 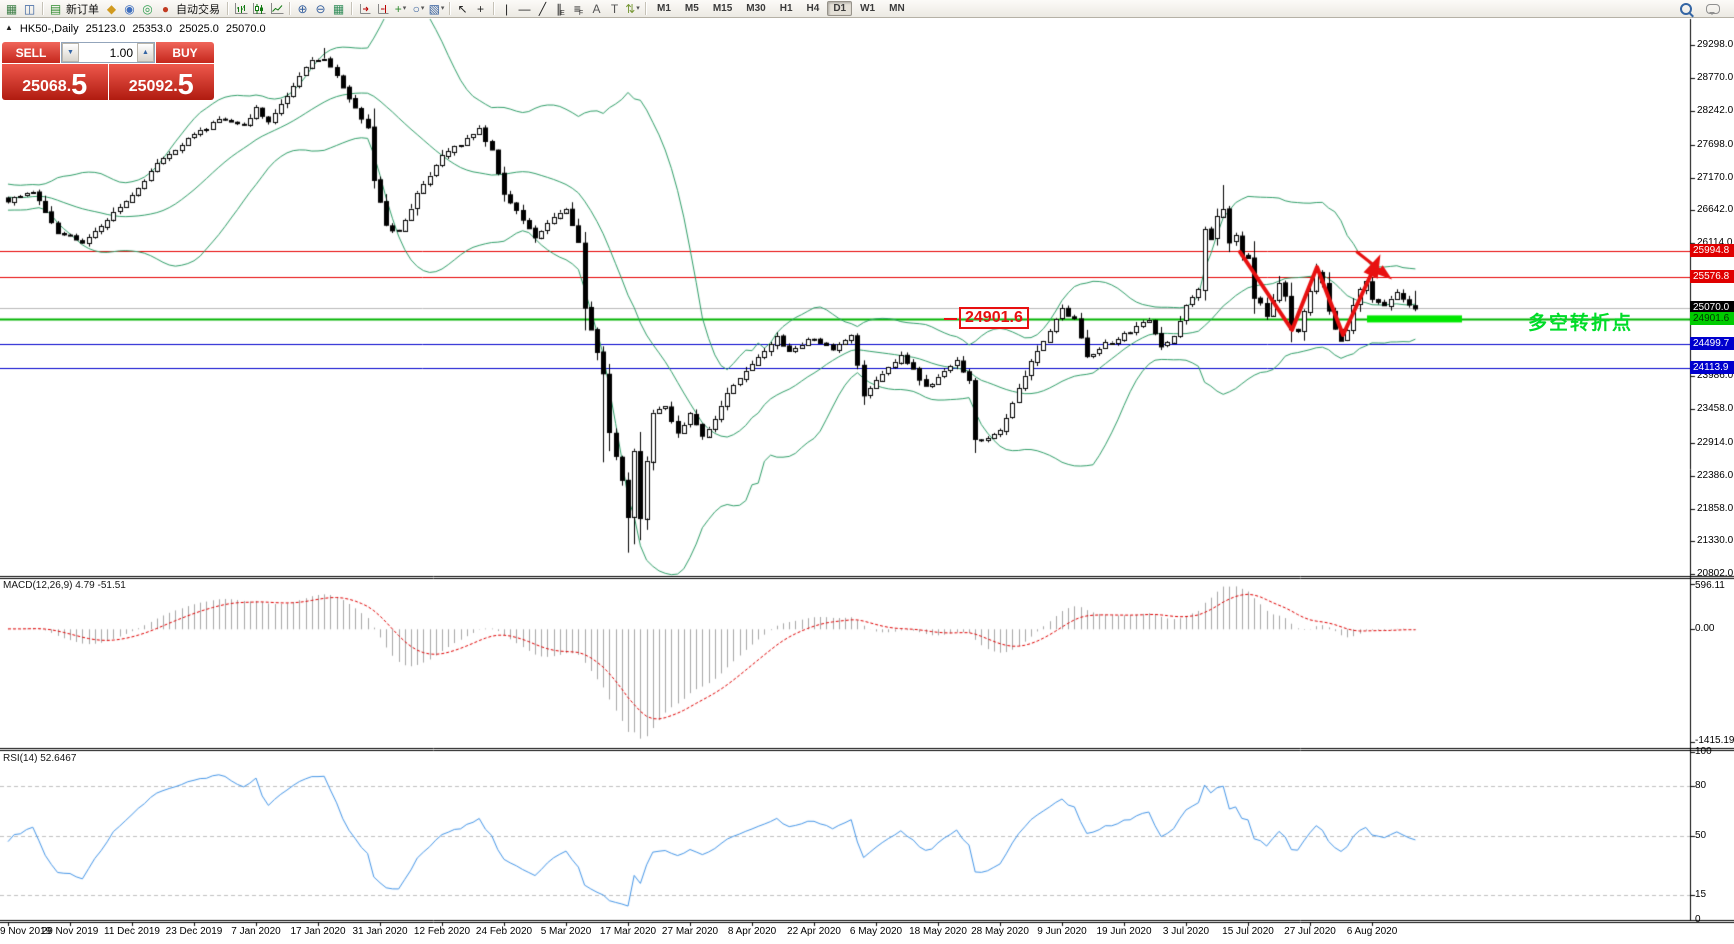 I want to click on date-label: 27 Jul 2020, so click(x=1310, y=931).